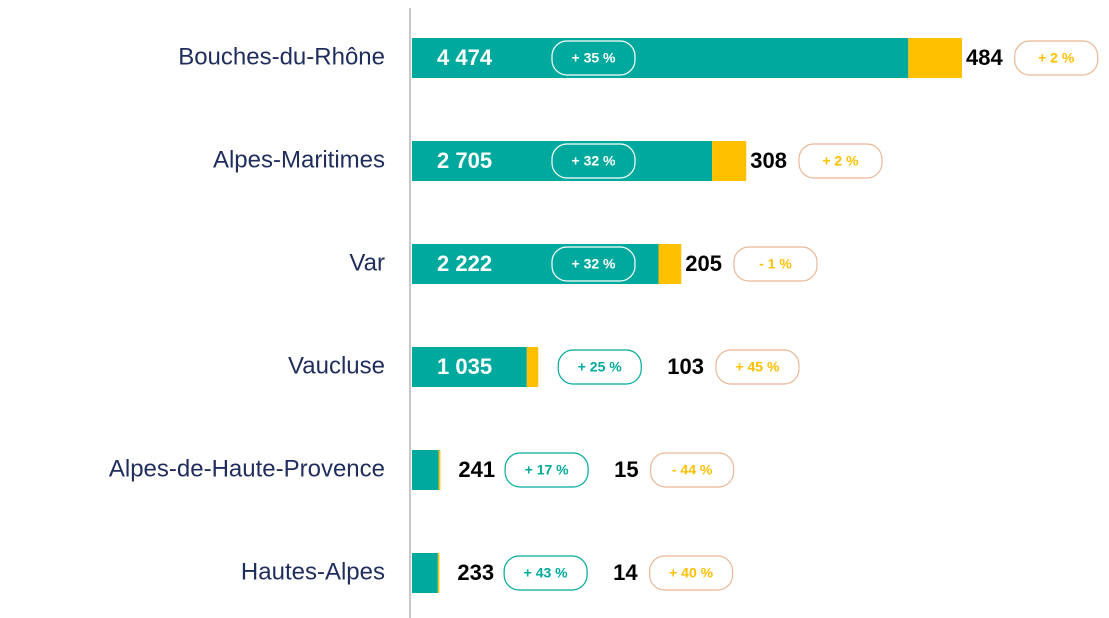  I want to click on change-label: - 1 %, so click(775, 264).